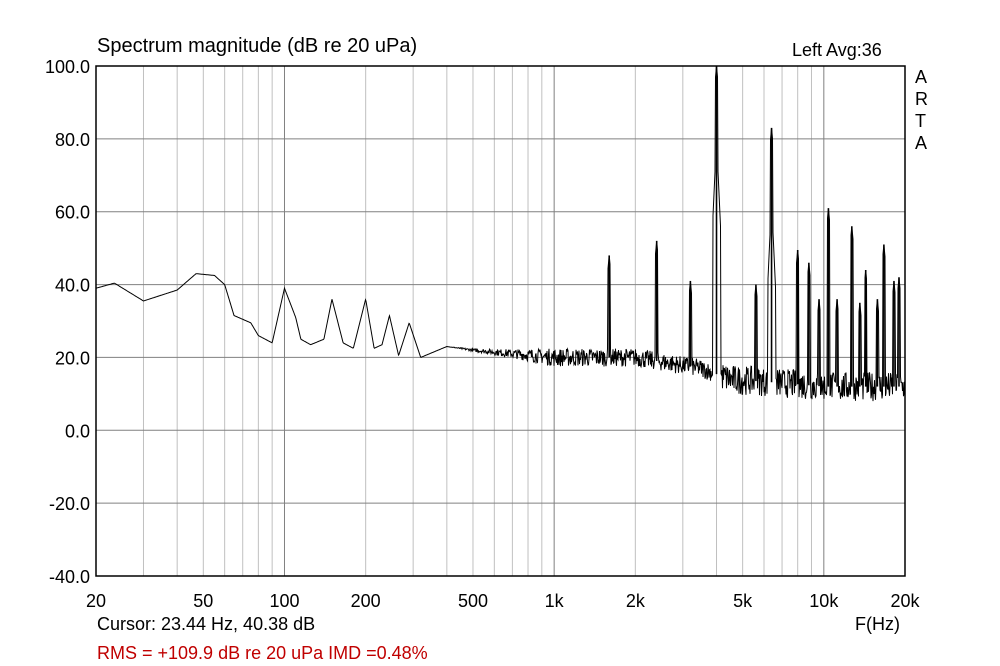 Image resolution: width=1000 pixels, height=666 pixels. Describe the element at coordinates (69, 504) in the screenshot. I see `y-tick-label: -20.0` at that location.